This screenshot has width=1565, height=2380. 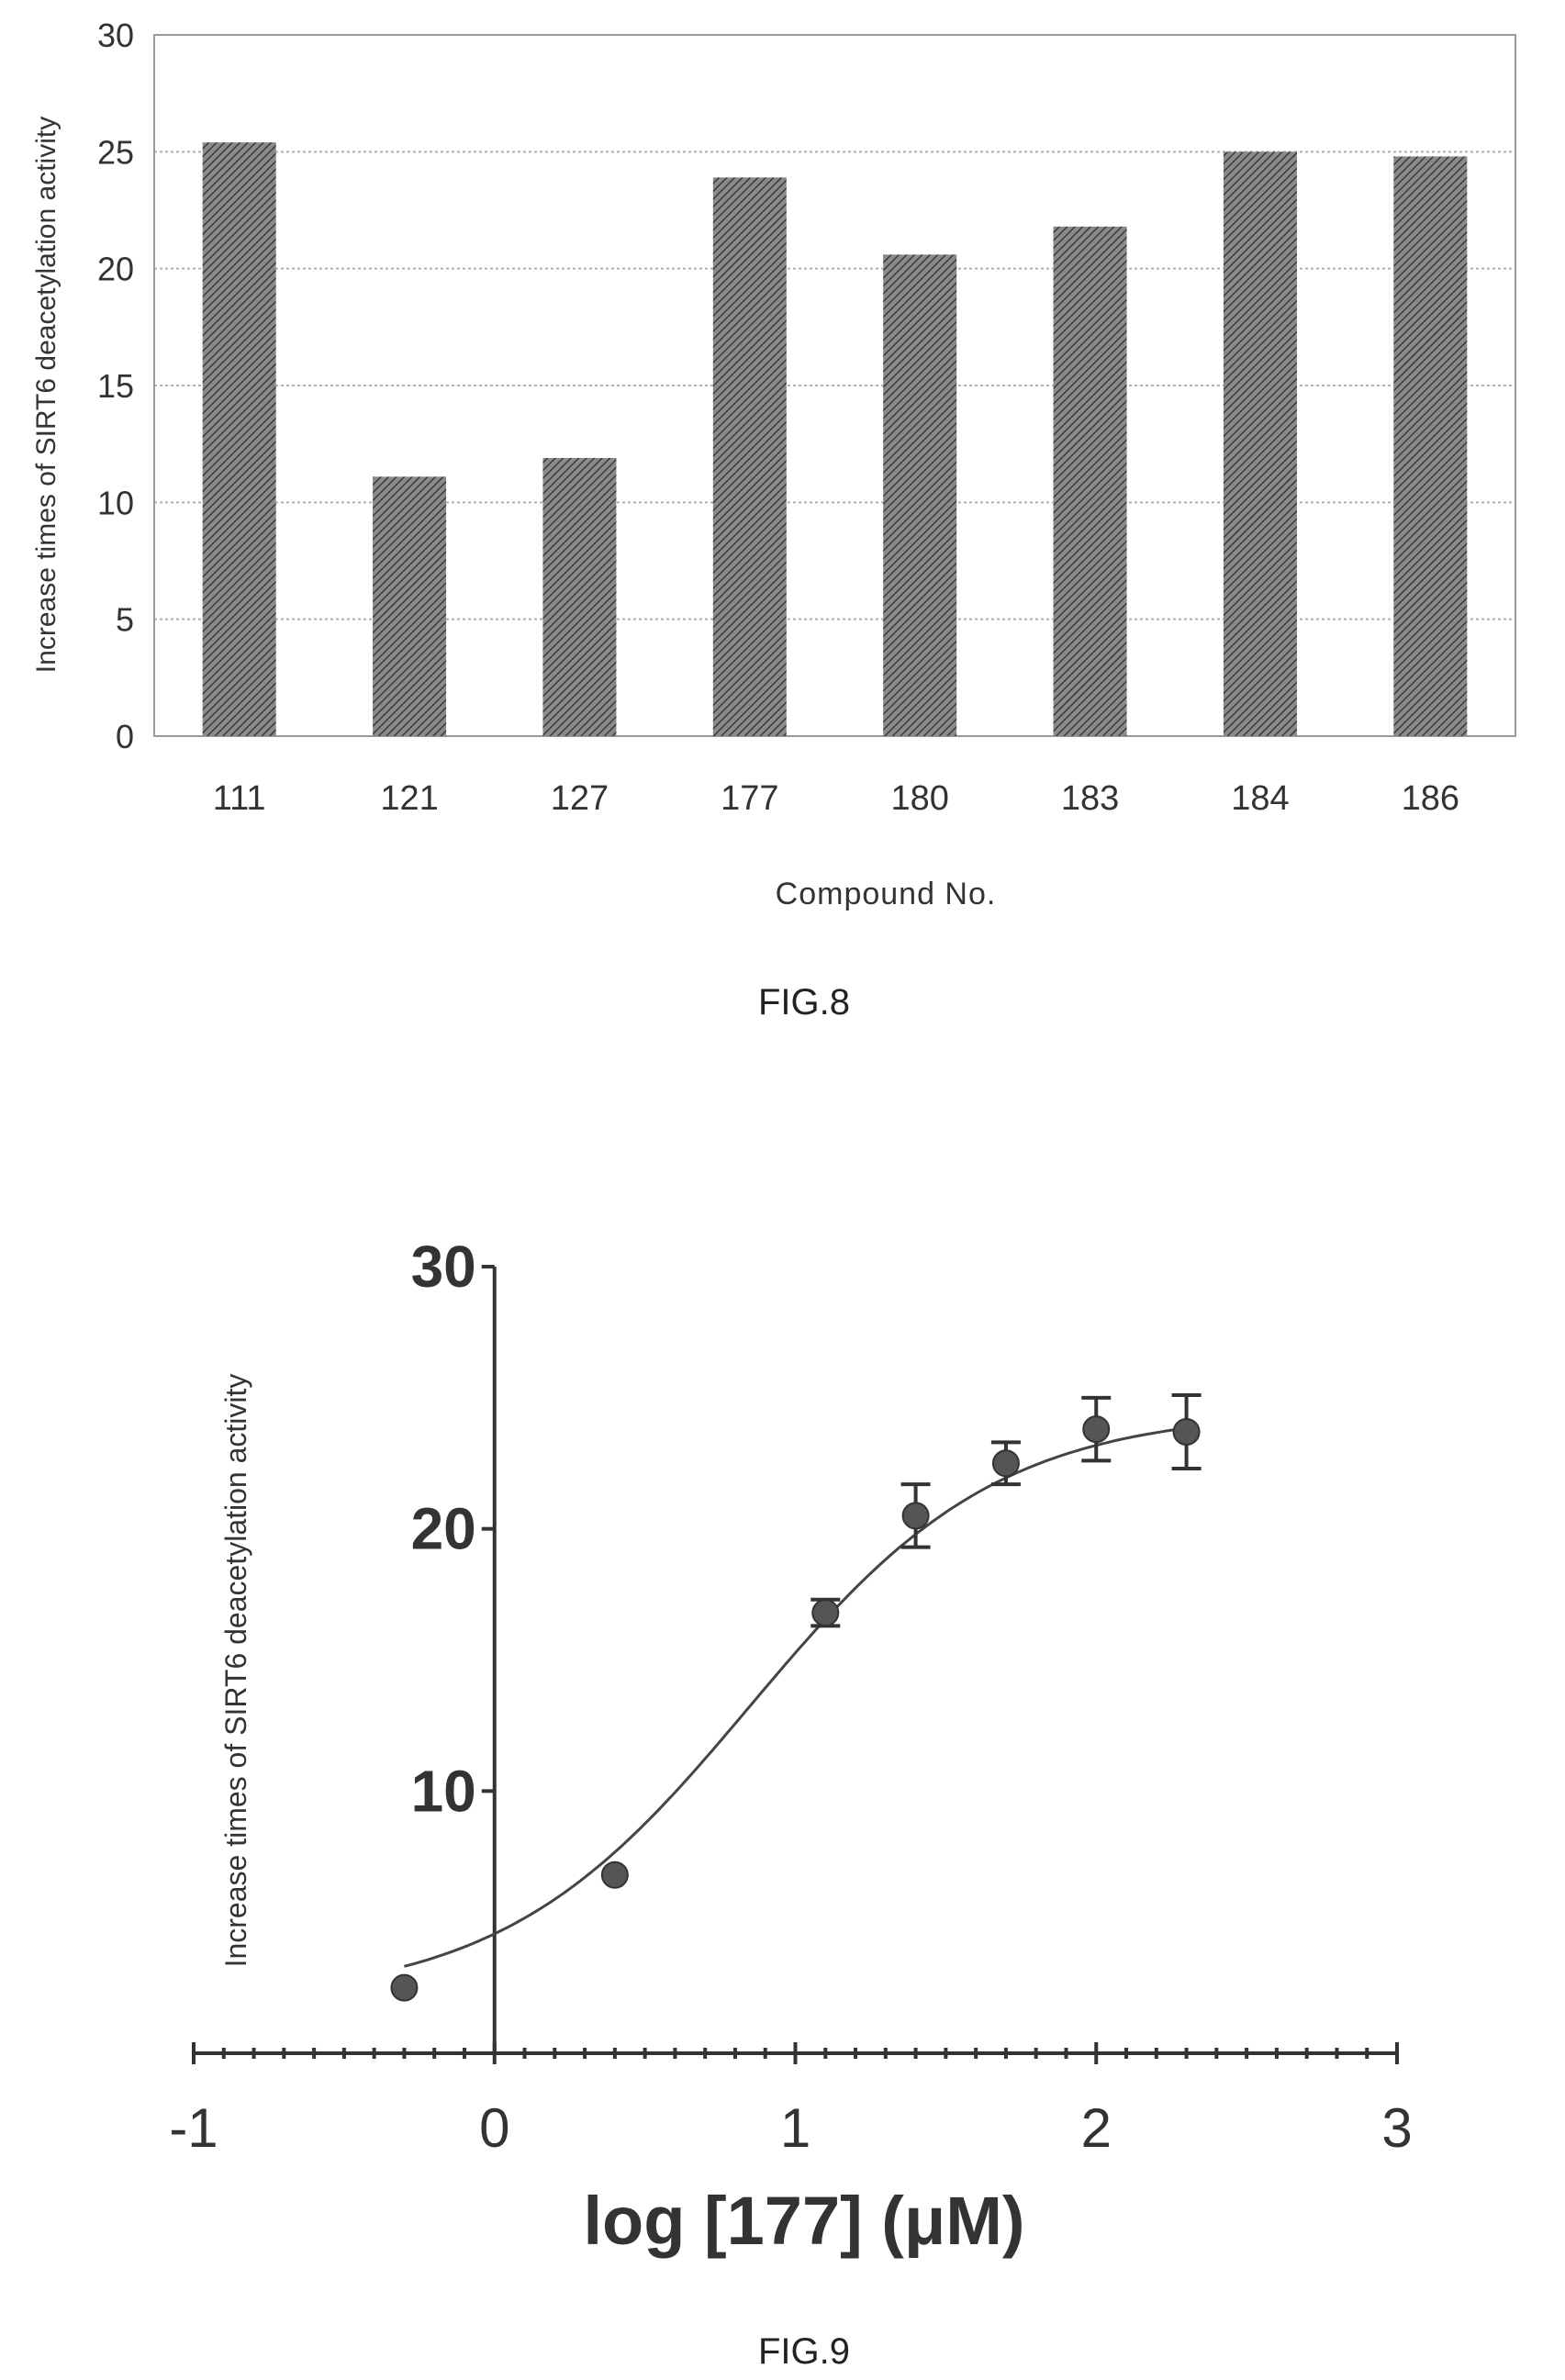 I want to click on fig8-y-tick-label: 30, so click(x=115, y=35).